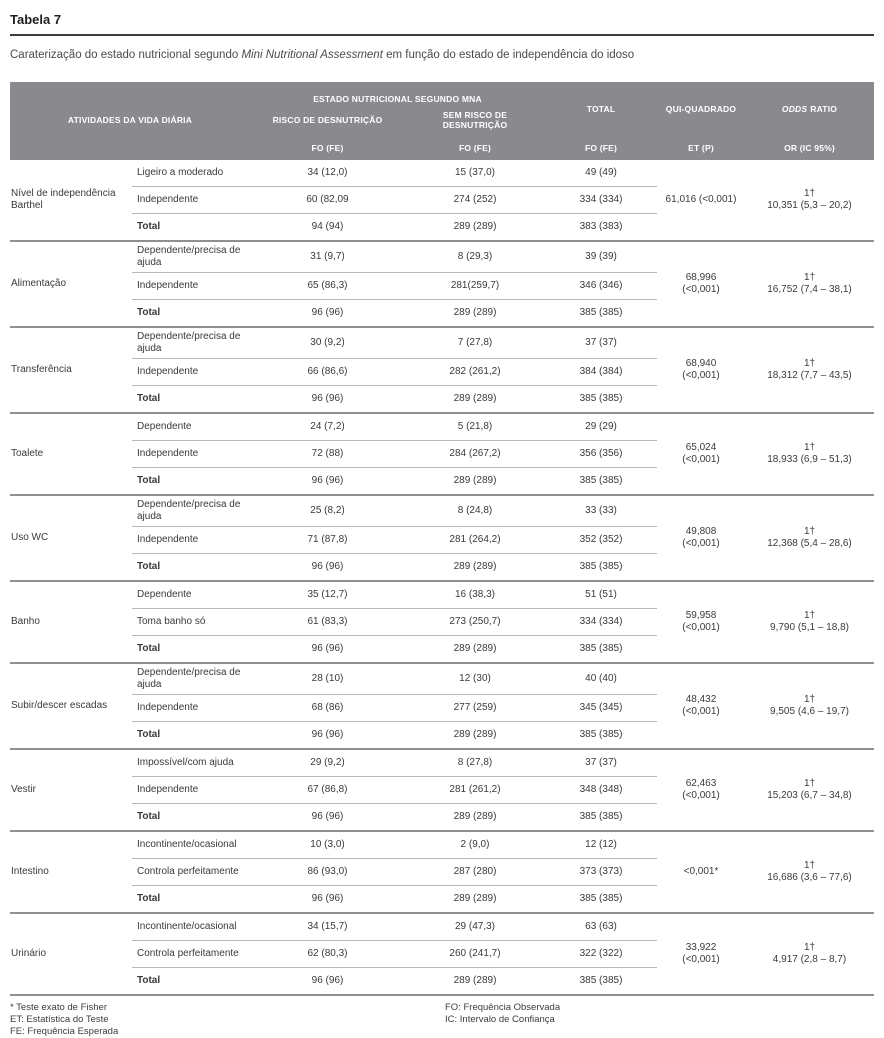  What do you see at coordinates (475, 372) in the screenshot?
I see `value-cell-no-risk: 282 (261,2)` at bounding box center [475, 372].